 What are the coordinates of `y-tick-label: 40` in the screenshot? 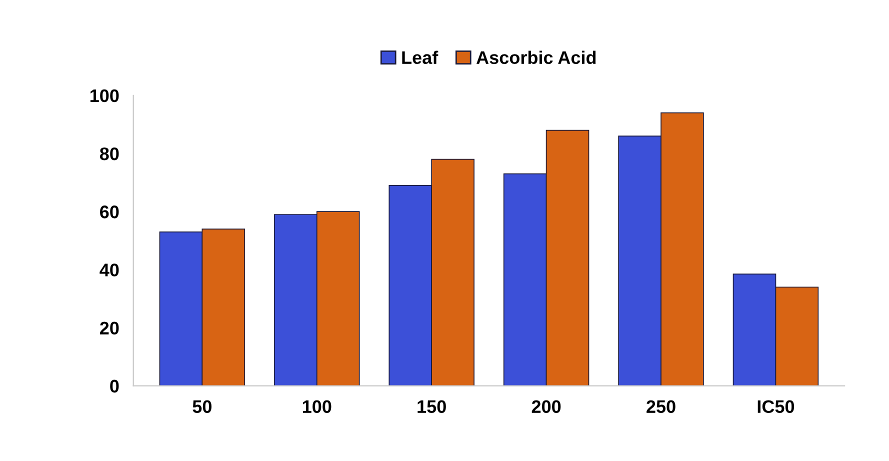 It's located at (109, 270).